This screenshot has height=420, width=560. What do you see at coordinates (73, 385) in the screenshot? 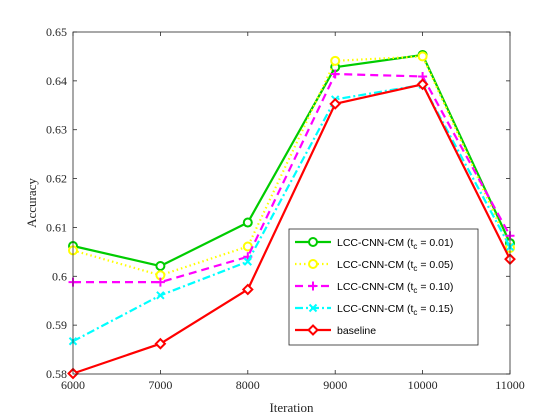
I see `x-tick-label: 6000` at bounding box center [73, 385].